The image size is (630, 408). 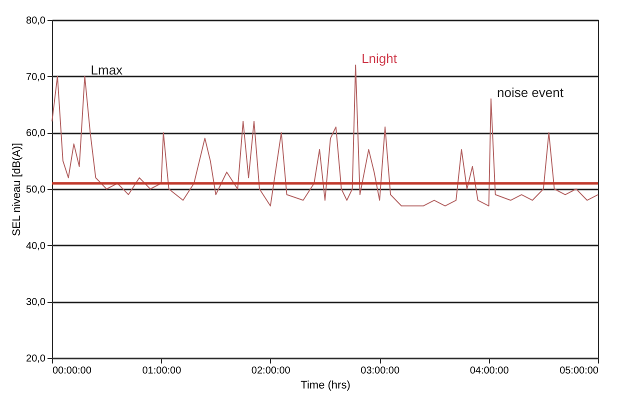 What do you see at coordinates (36, 359) in the screenshot?
I see `y-tick-label: 20,0` at bounding box center [36, 359].